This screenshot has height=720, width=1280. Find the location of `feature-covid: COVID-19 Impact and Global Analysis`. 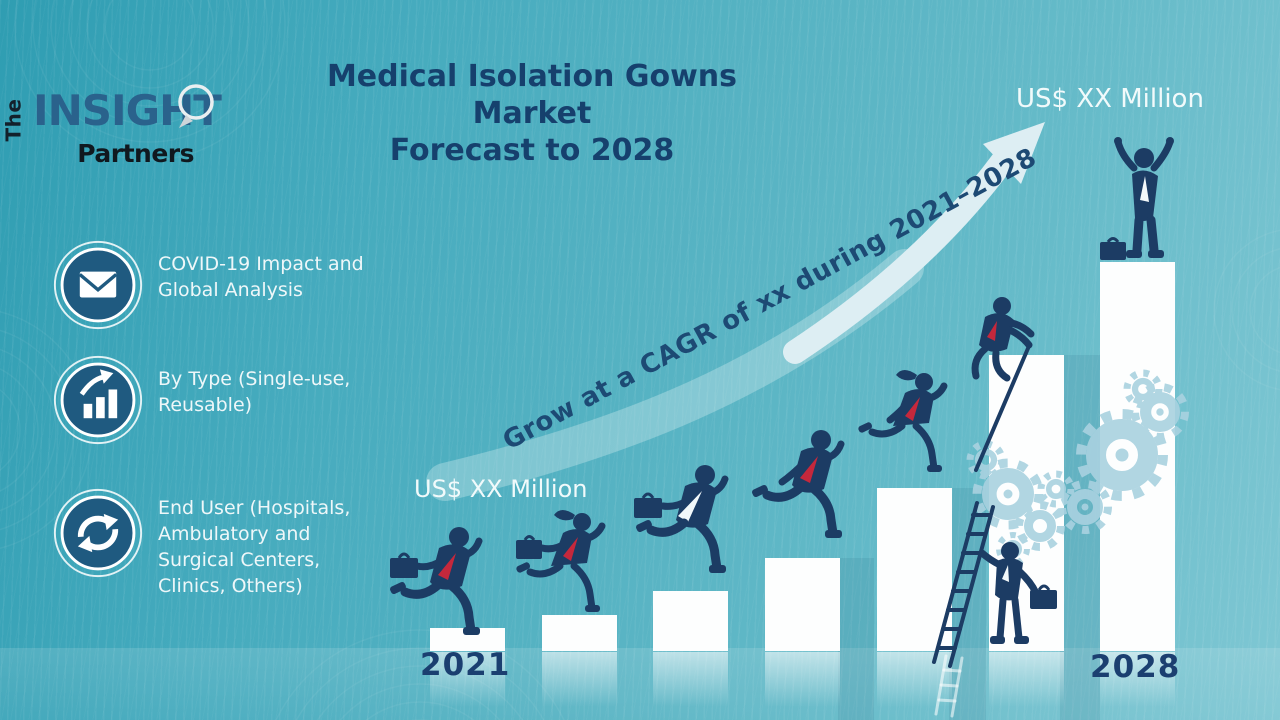

feature-covid: COVID-19 Impact and Global Analysis is located at coordinates (208, 285).